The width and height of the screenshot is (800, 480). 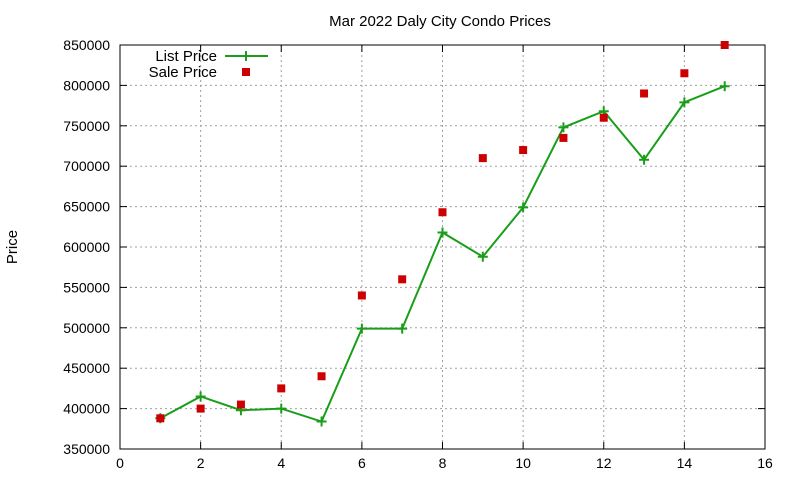 I want to click on x-tick-label: 6, so click(x=362, y=463).